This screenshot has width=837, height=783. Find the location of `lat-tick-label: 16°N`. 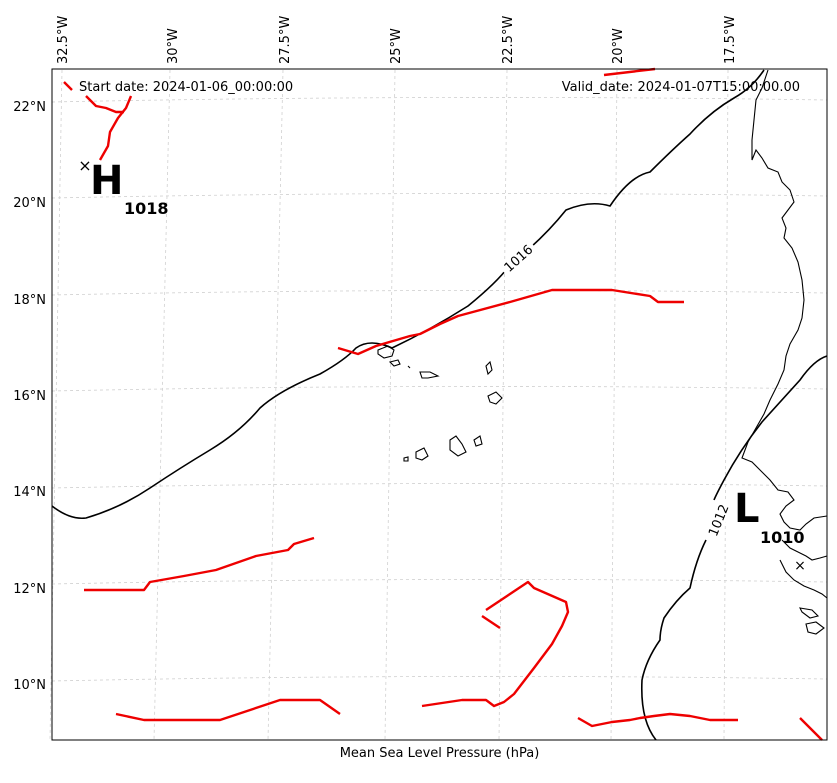

lat-tick-label: 16°N is located at coordinates (29, 396).